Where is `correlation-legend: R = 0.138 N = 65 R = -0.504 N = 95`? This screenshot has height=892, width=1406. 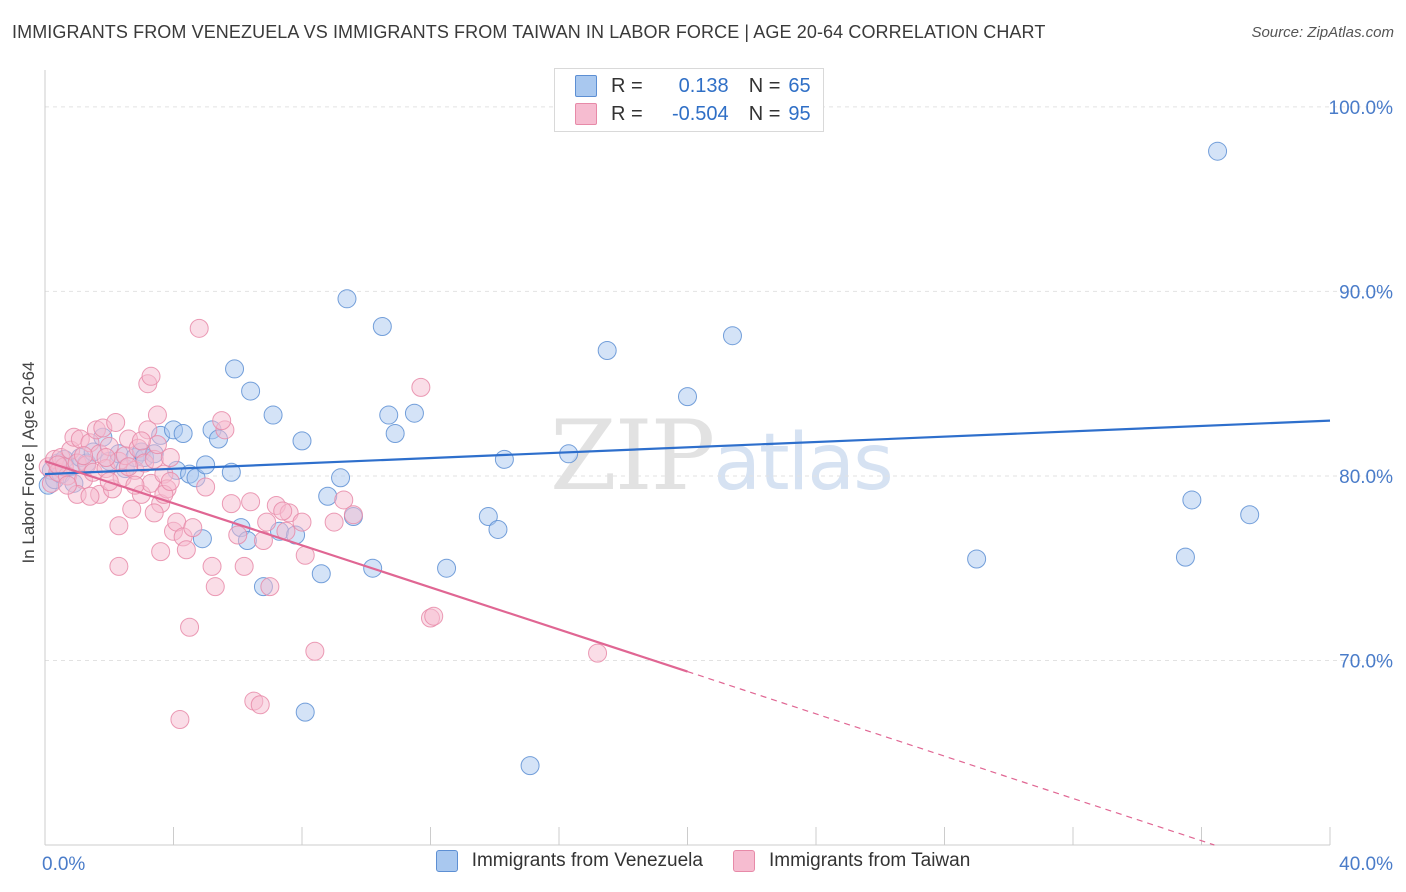
correlation-legend: R = 0.138 N = 65 R = -0.504 N = 95 is located at coordinates (689, 100).